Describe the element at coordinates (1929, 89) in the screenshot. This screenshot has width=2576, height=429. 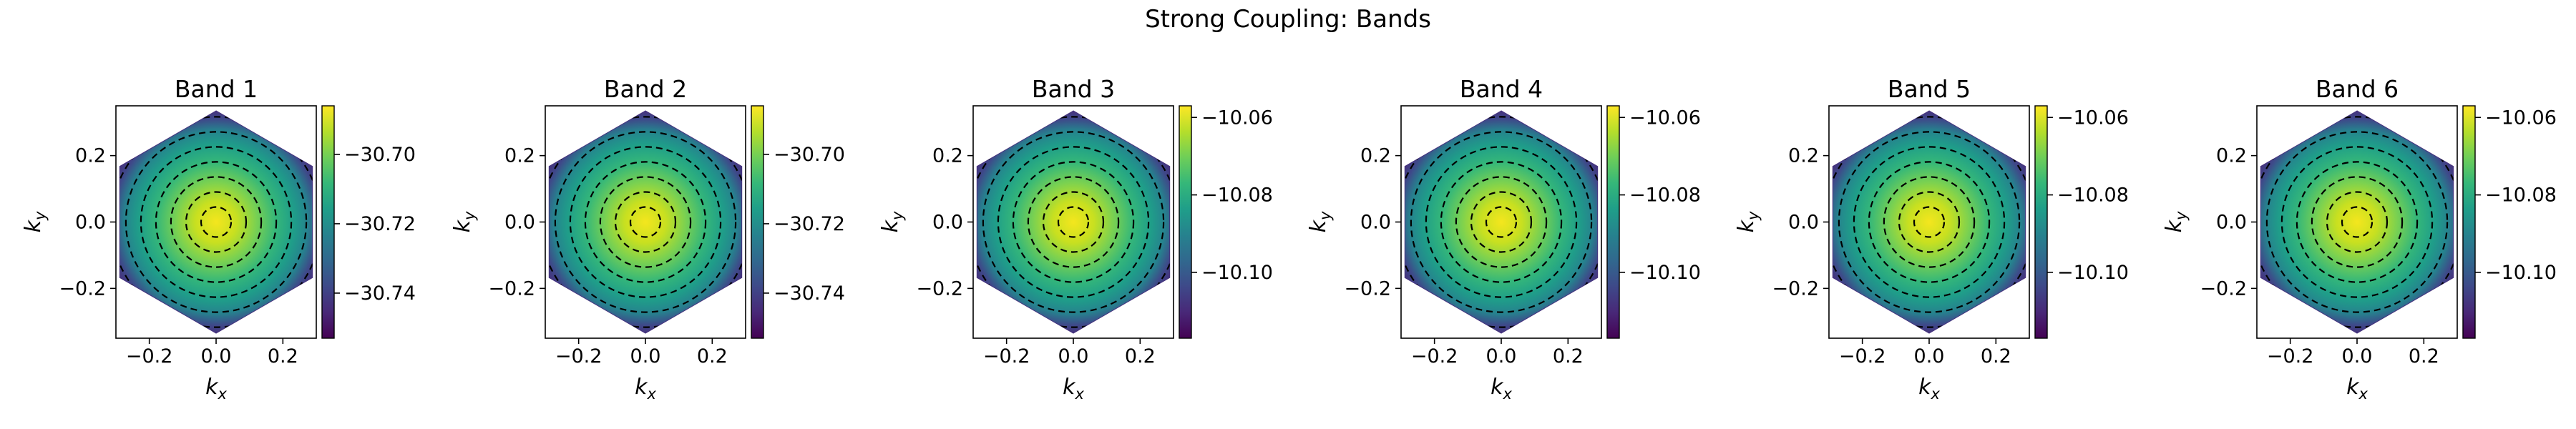
I see `panel-title: Band 5` at that location.